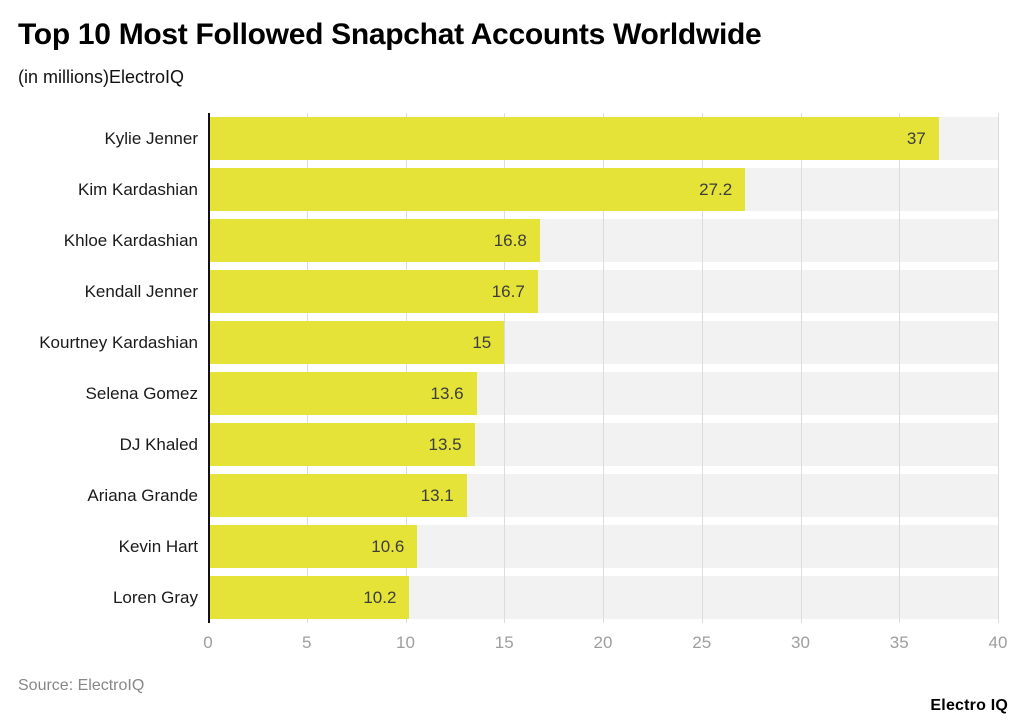 The height and width of the screenshot is (723, 1024). What do you see at coordinates (142, 495) in the screenshot?
I see `category-label: Ariana Grande` at bounding box center [142, 495].